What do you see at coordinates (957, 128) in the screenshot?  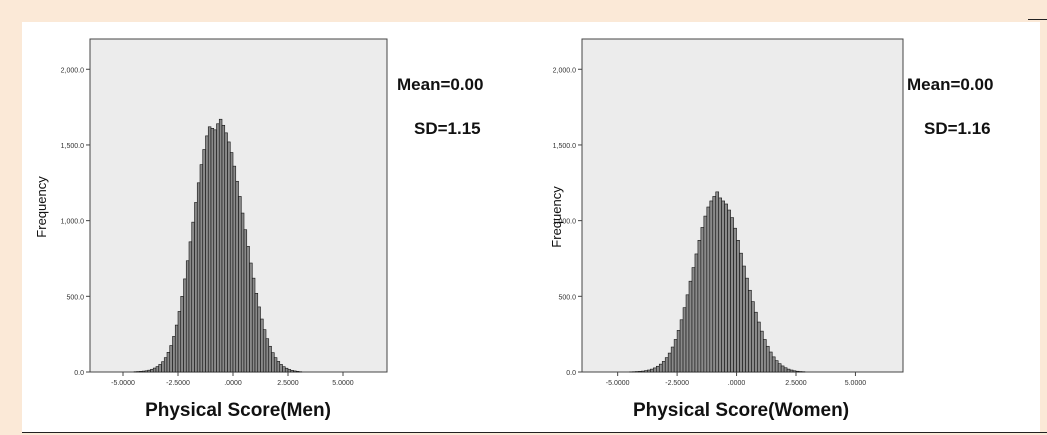 I see `sd-label: SD=1.16` at bounding box center [957, 128].